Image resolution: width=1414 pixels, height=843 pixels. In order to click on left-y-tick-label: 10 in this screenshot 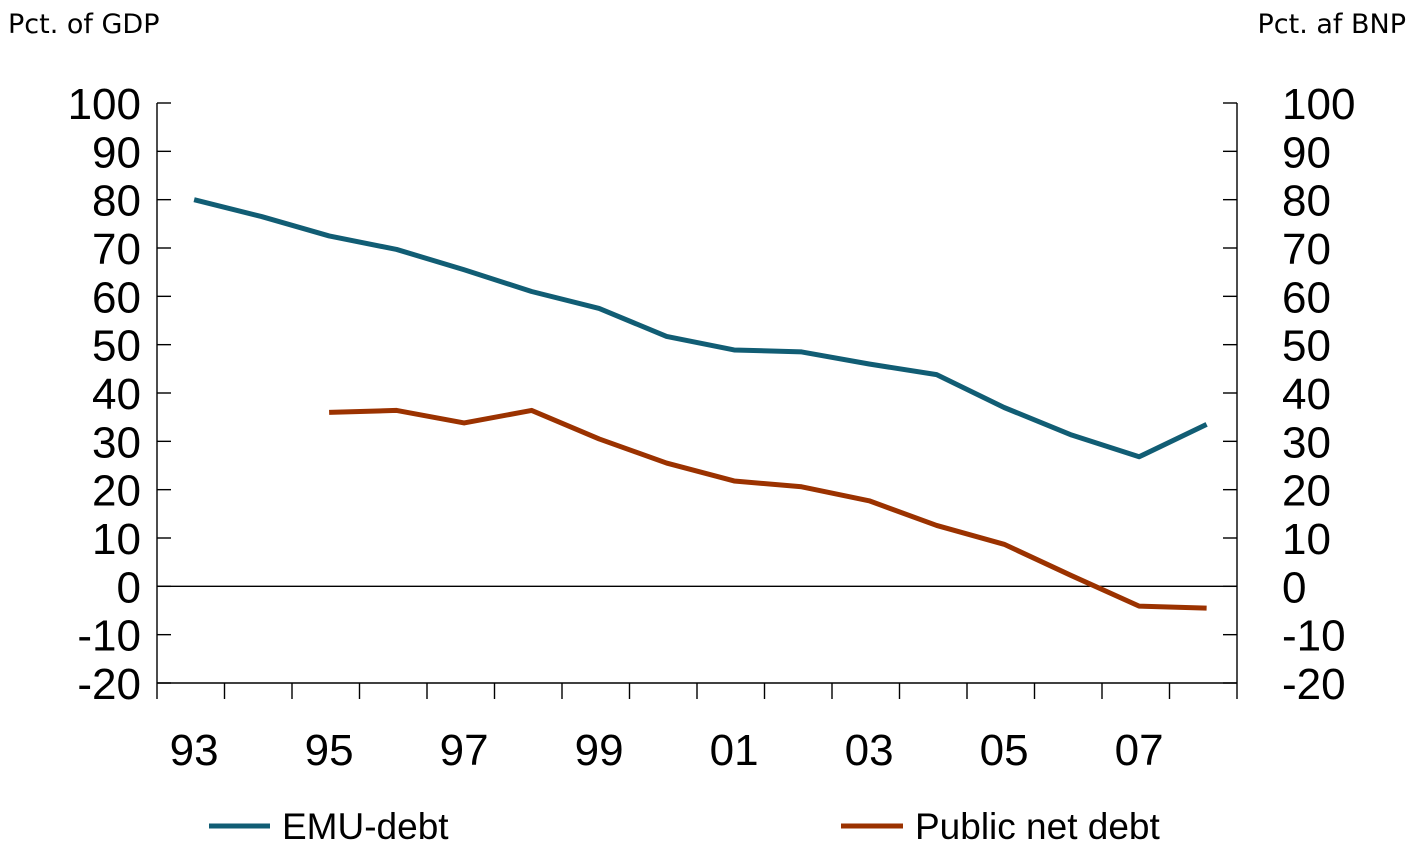, I will do `click(116, 539)`.